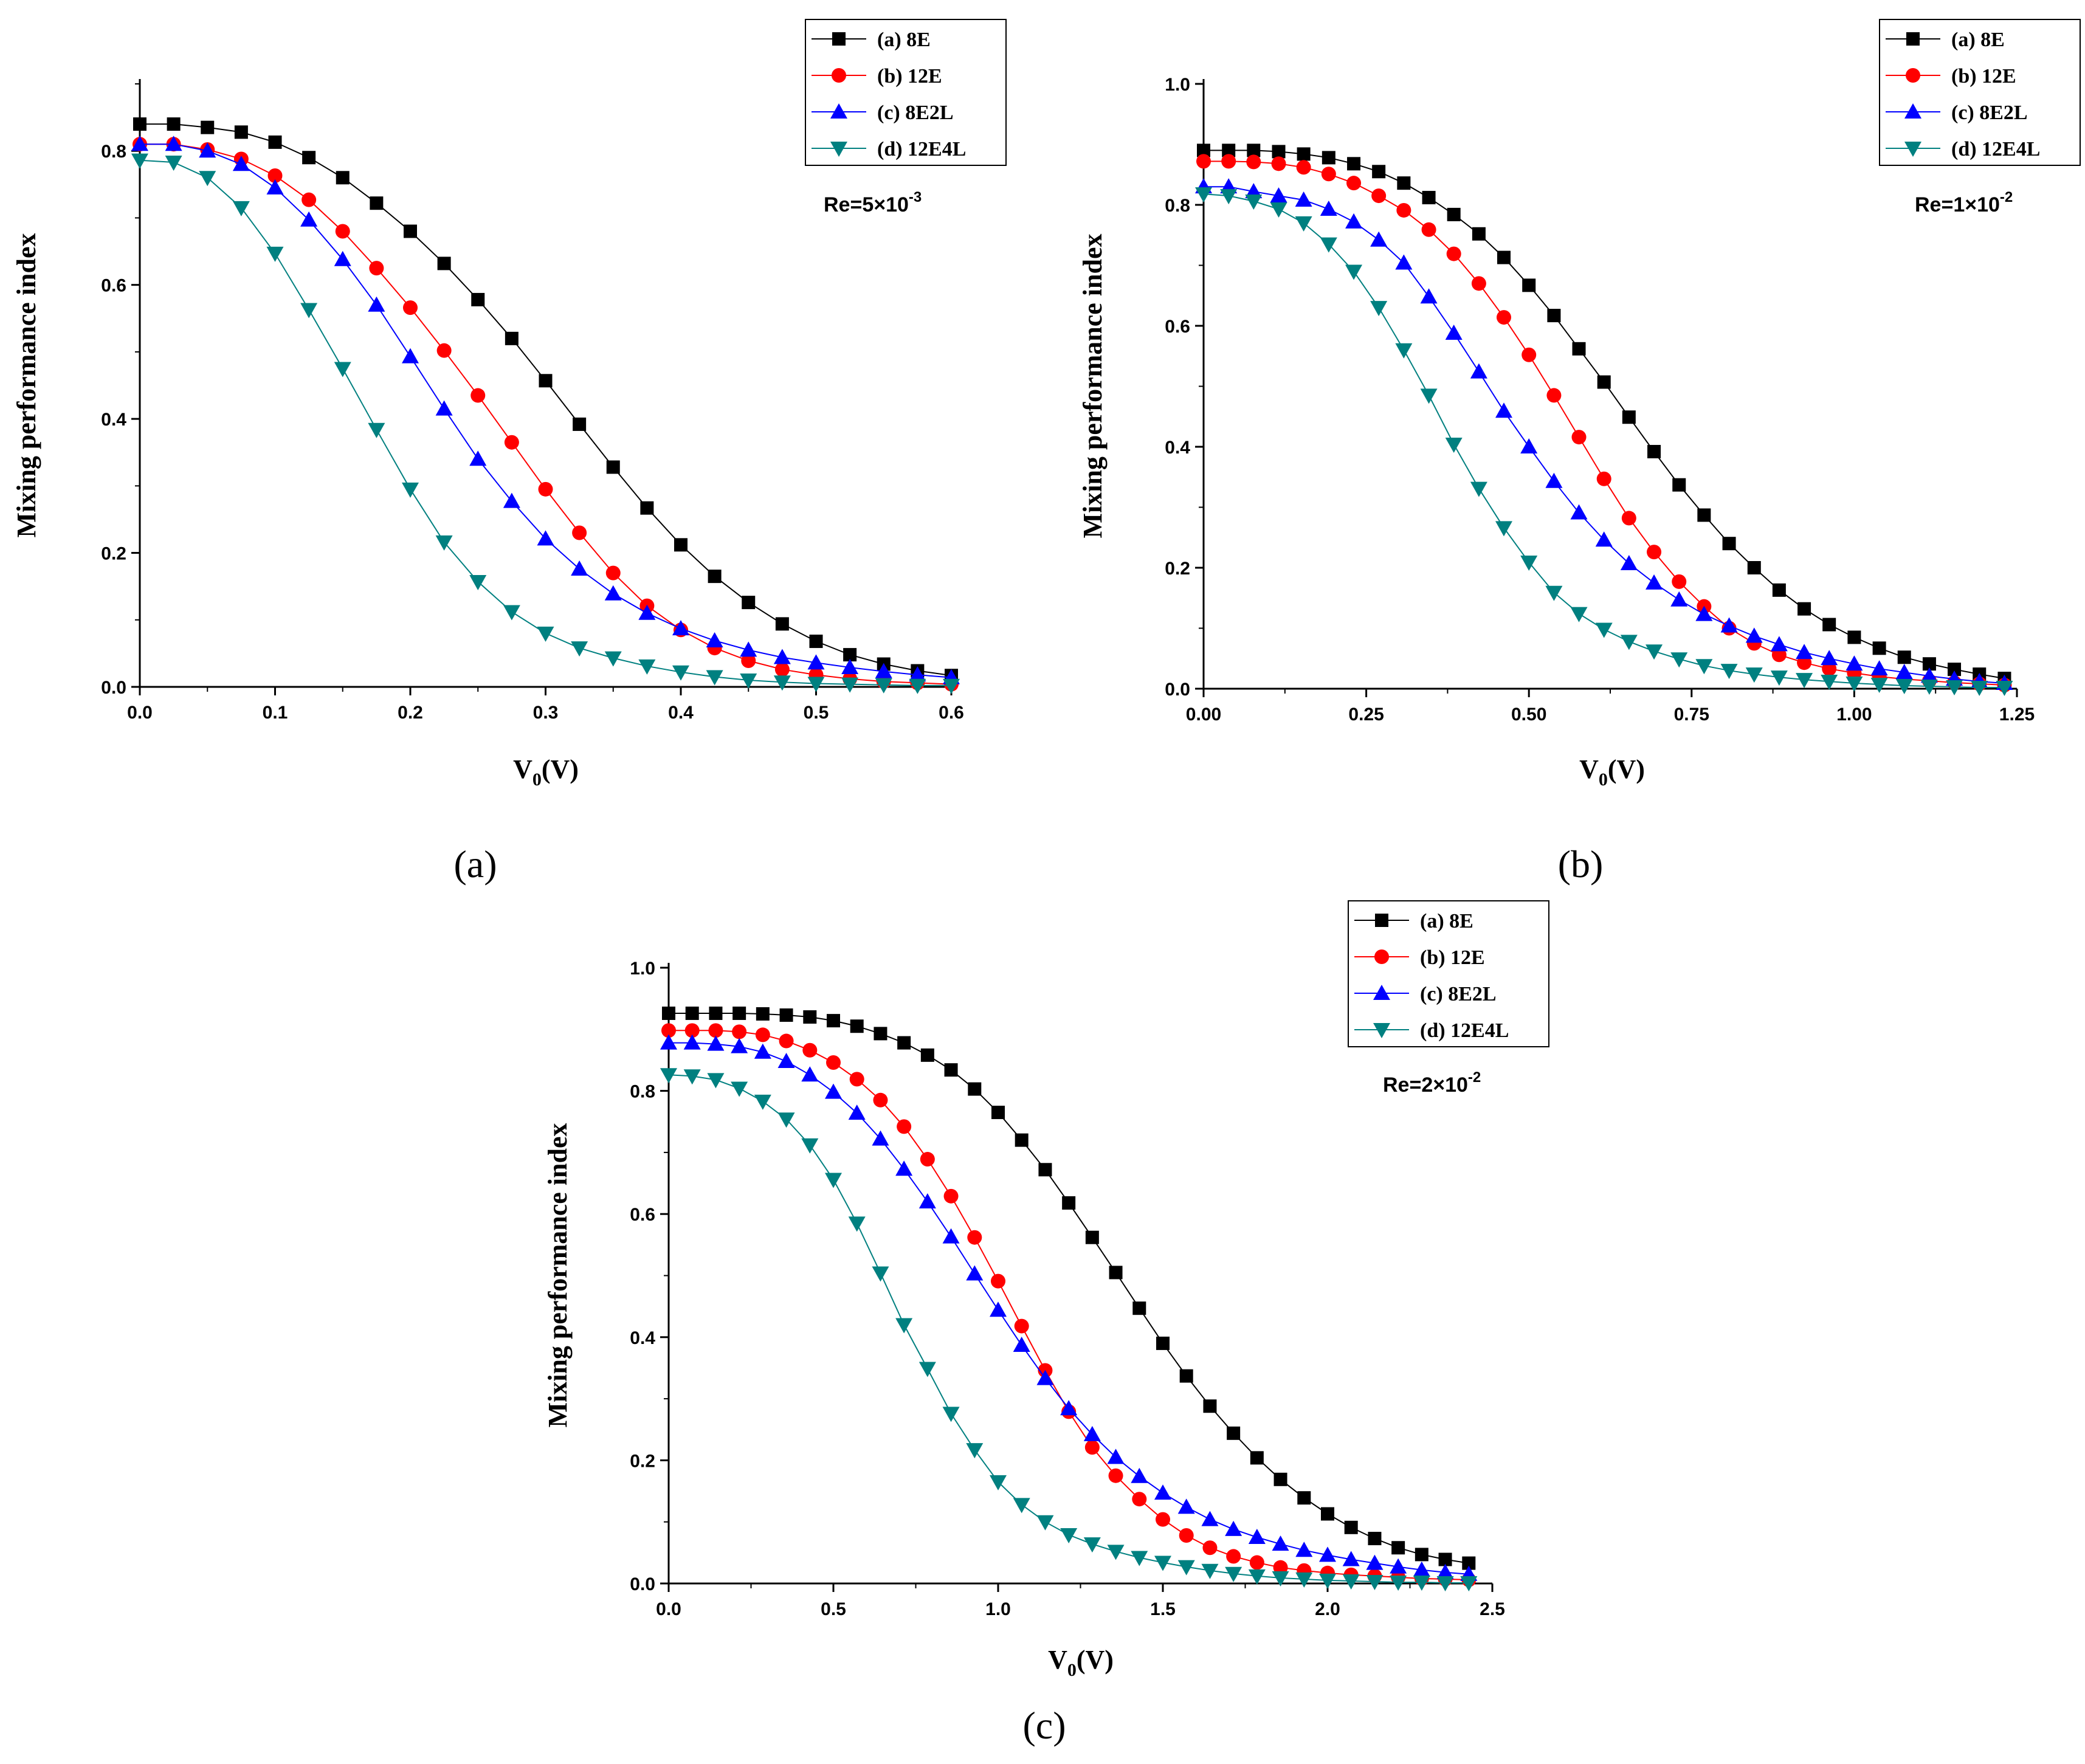 The width and height of the screenshot is (2085, 1764). What do you see at coordinates (906, 92) in the screenshot?
I see `legend-a: (a) 8E (b) 12E (c) 8E2L (d) 12E4L` at bounding box center [906, 92].